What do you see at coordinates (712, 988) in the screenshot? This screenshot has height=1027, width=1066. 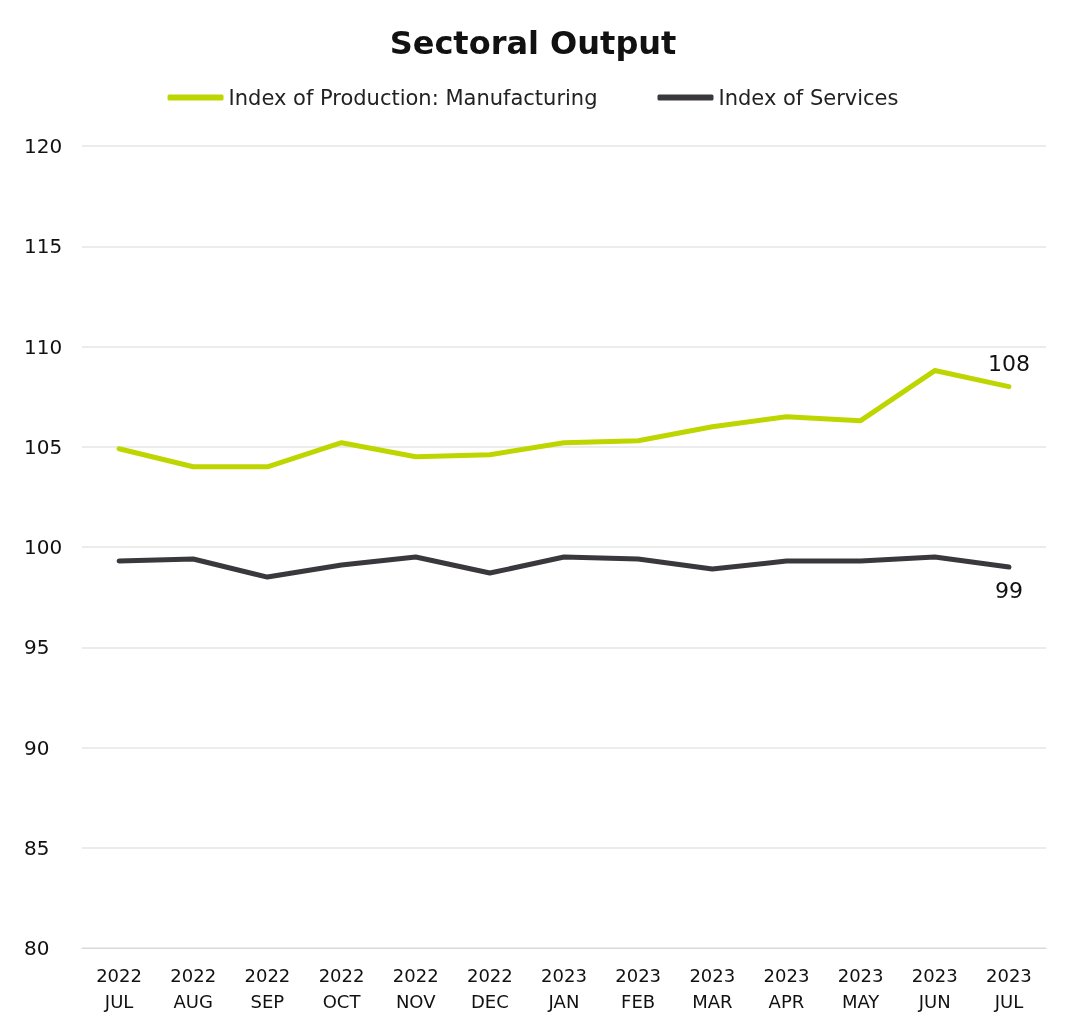 I see `x-tick-label: 2023 MAR` at bounding box center [712, 988].